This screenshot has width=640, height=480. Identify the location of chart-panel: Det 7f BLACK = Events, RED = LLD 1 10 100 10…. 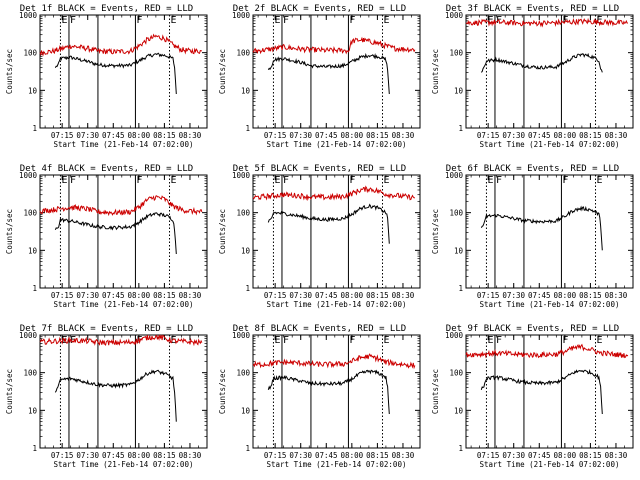
(106, 396).